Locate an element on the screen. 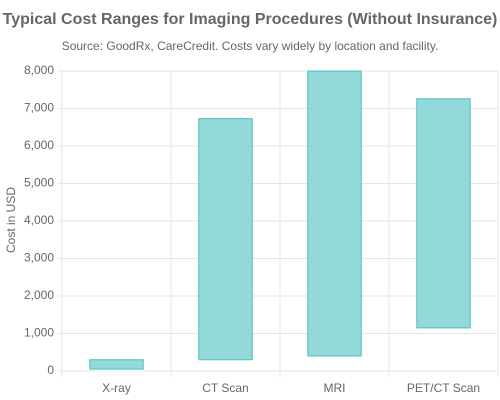 The width and height of the screenshot is (500, 400). y-tick-label: 1,000 is located at coordinates (39, 333).